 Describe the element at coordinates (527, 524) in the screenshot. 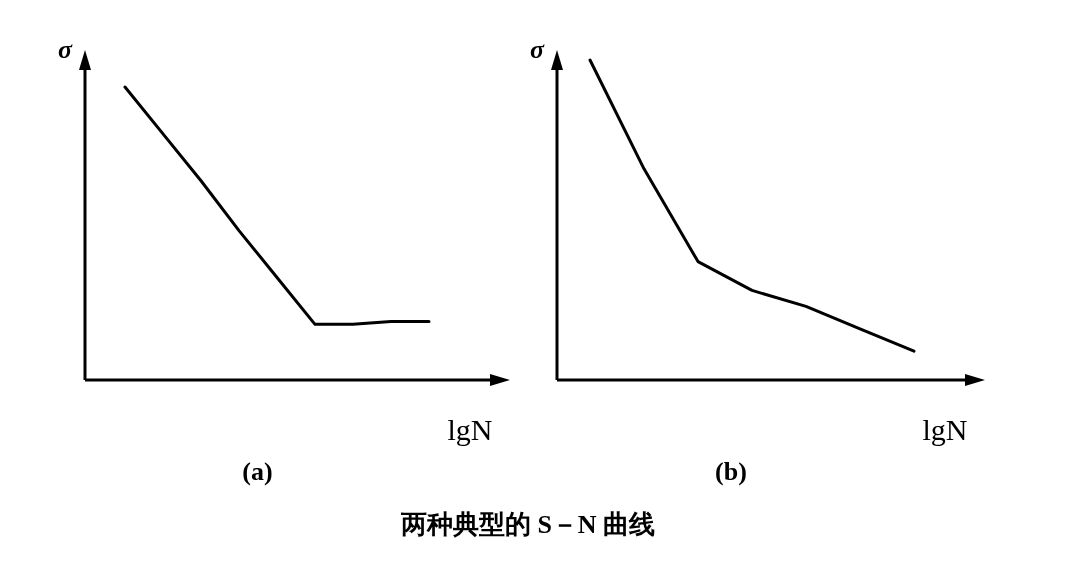

I see `text: 两种典型的 S－N 曲线` at that location.